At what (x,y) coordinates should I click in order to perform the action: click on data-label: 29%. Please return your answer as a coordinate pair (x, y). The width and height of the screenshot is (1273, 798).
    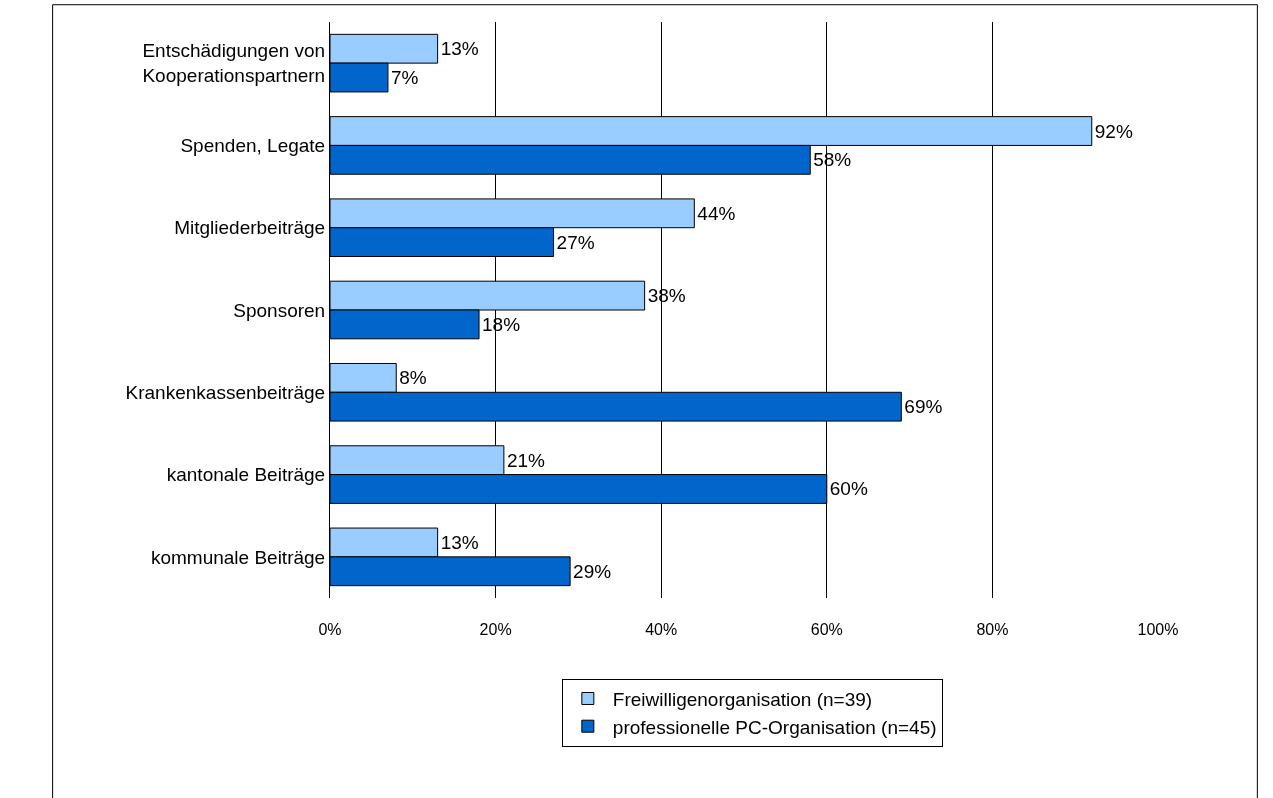
    Looking at the image, I should click on (592, 571).